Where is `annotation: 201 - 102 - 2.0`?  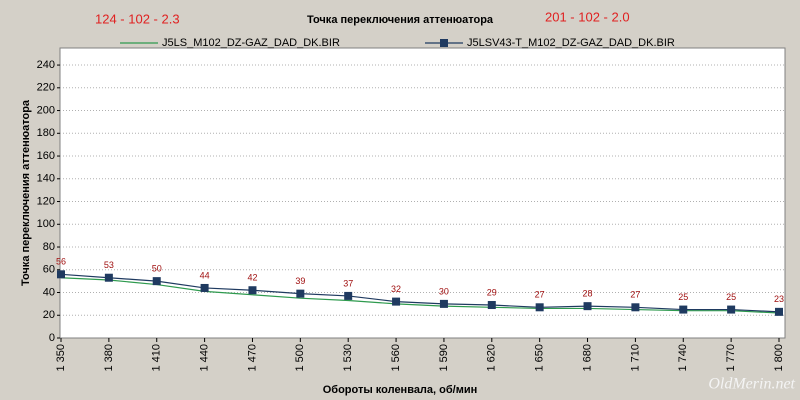 annotation: 201 - 102 - 2.0 is located at coordinates (587, 16).